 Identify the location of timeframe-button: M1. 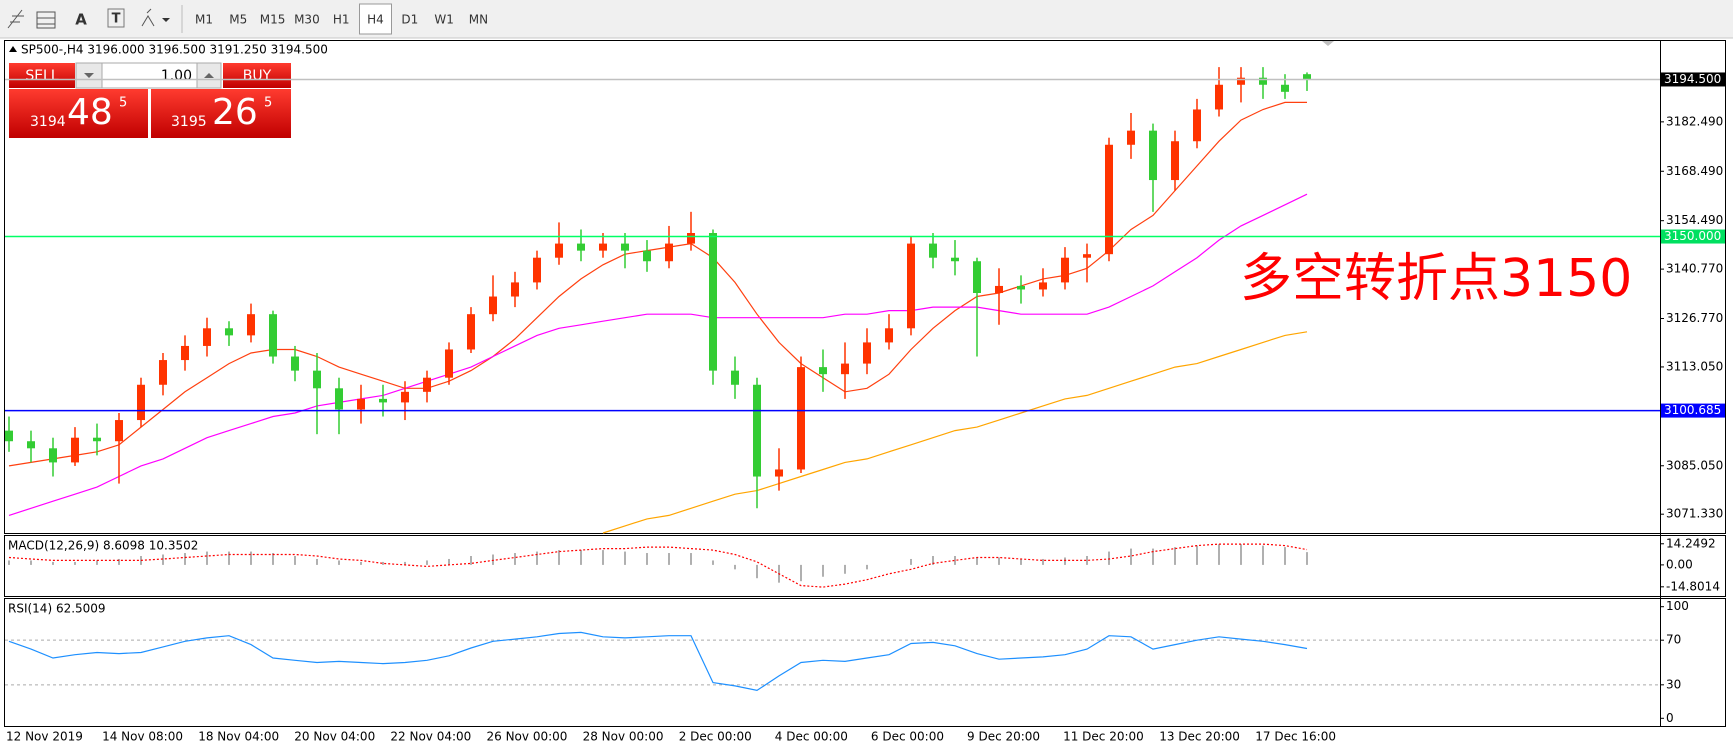
(204, 20).